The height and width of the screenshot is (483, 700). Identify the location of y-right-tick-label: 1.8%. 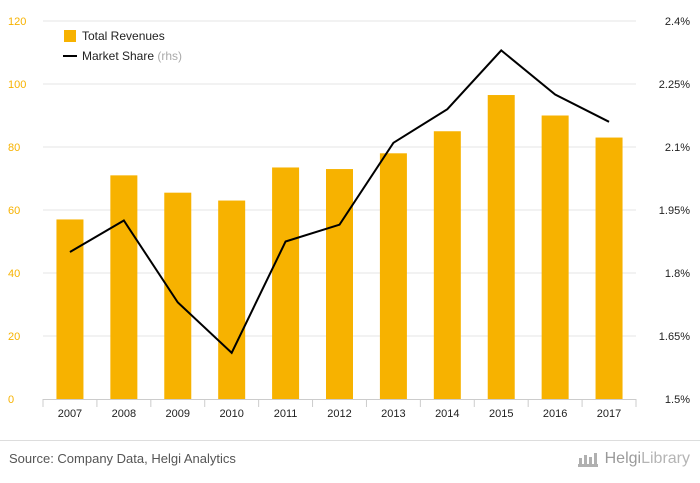
(677, 274).